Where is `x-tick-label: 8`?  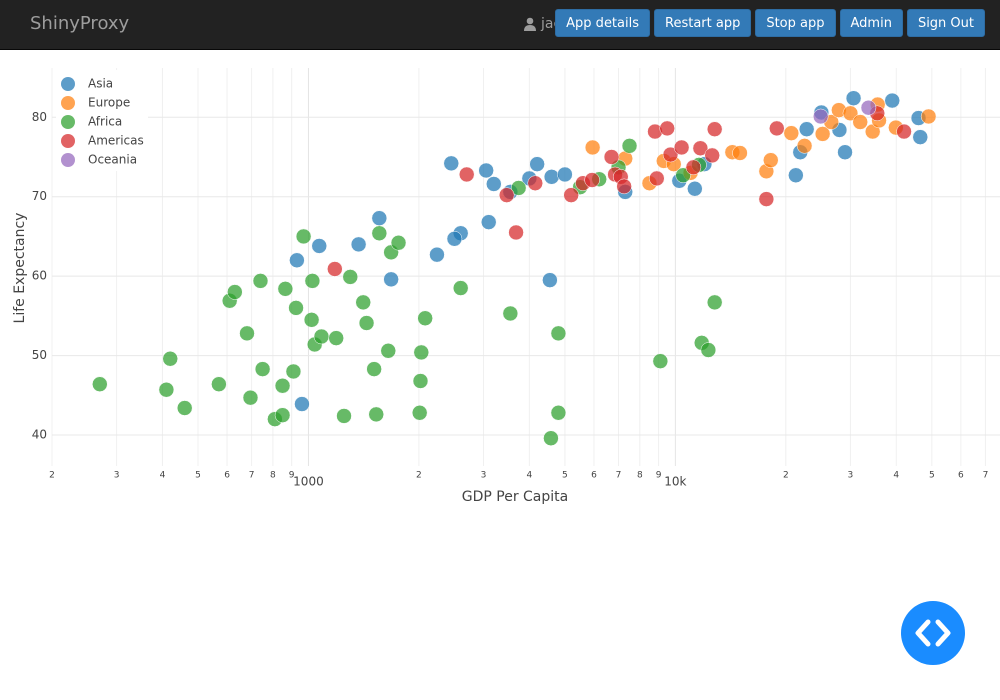 x-tick-label: 8 is located at coordinates (273, 476).